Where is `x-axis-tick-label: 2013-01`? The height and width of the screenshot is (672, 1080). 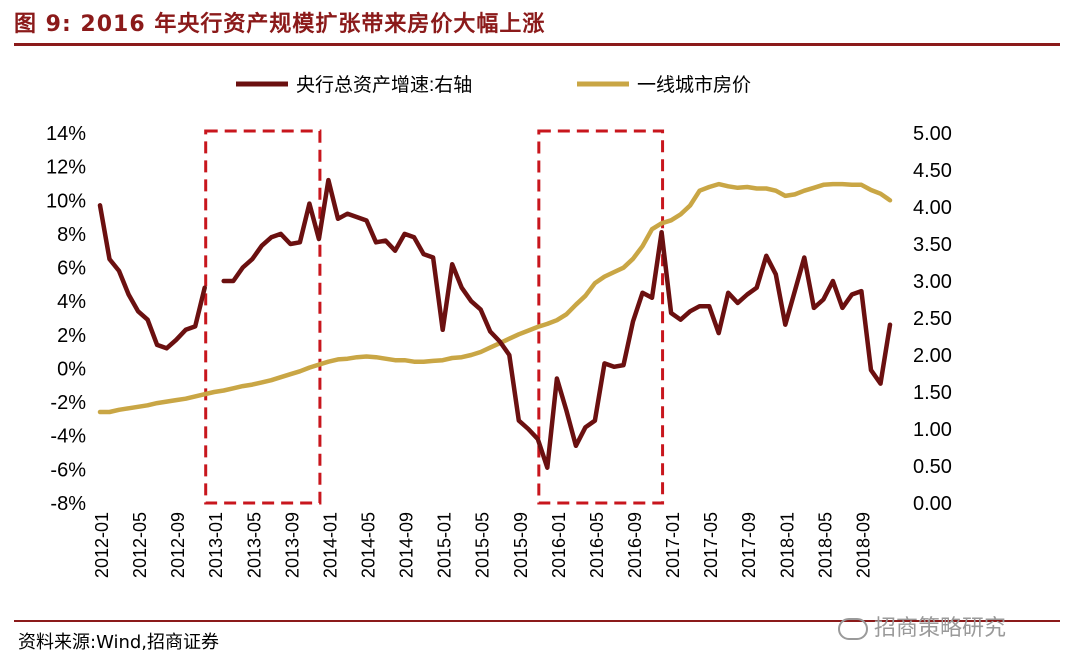 x-axis-tick-label: 2013-01 is located at coordinates (216, 545).